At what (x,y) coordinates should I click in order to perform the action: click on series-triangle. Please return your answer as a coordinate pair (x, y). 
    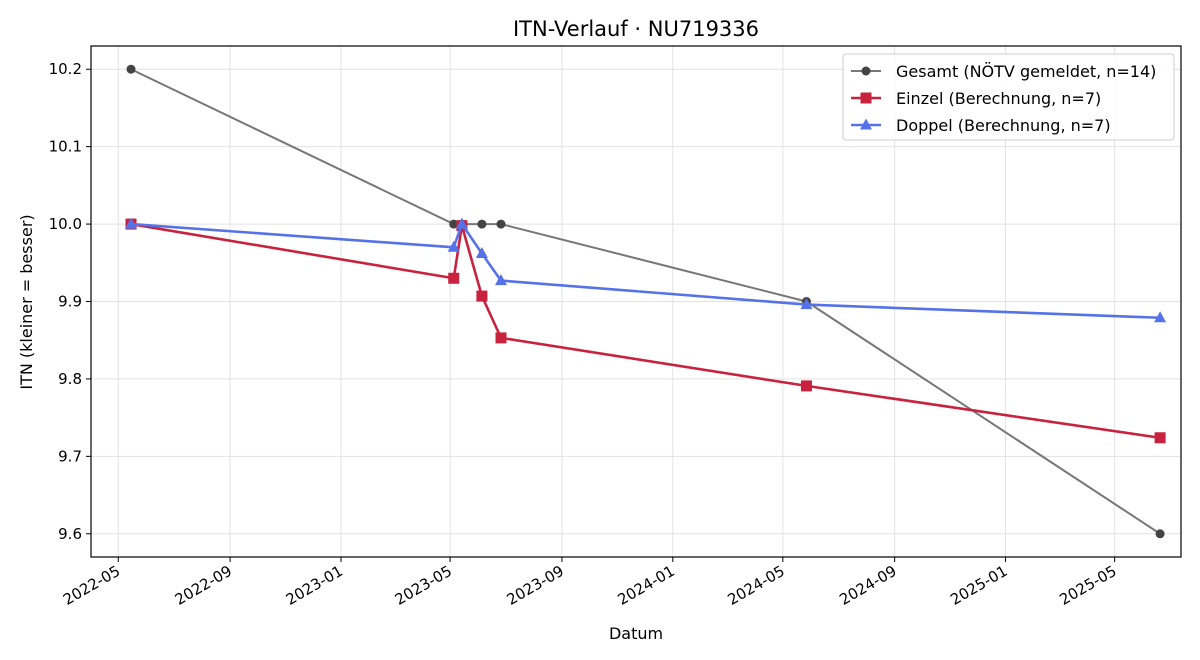
    Looking at the image, I should click on (646, 270).